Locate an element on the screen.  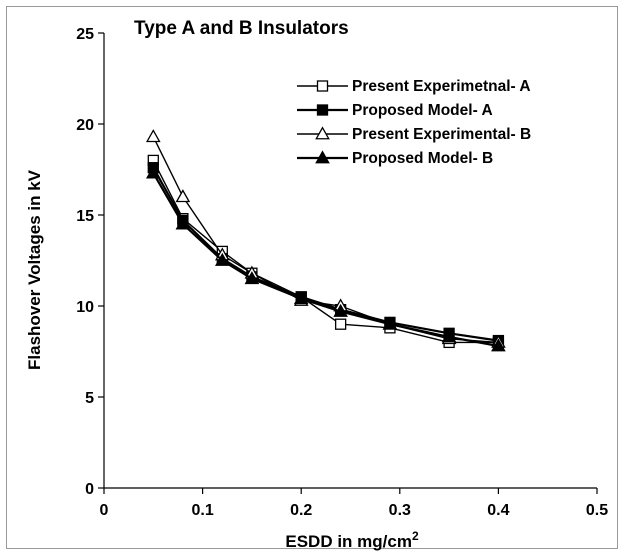
y-tick-label: 25 is located at coordinates (85, 34).